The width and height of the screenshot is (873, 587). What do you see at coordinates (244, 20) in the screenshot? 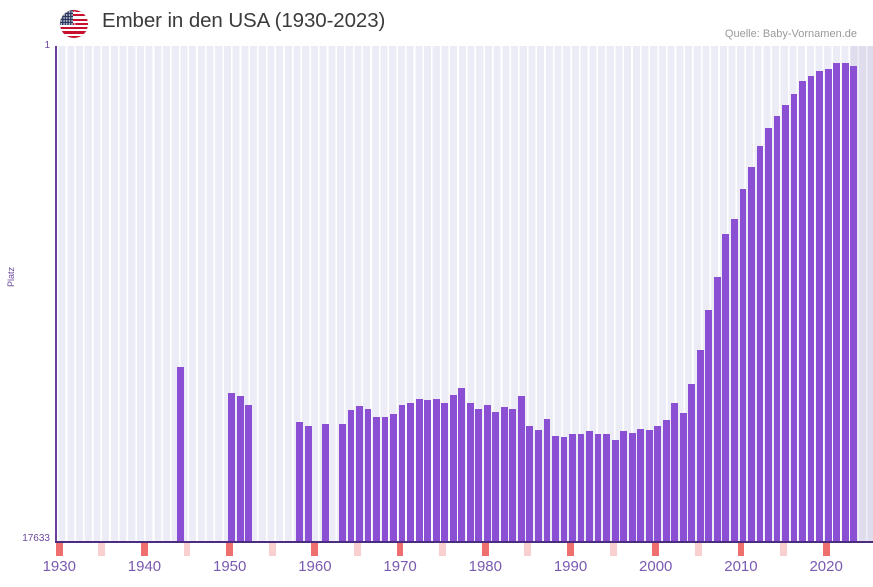
I see `page-title: Ember in den USA (1930-2023)` at bounding box center [244, 20].